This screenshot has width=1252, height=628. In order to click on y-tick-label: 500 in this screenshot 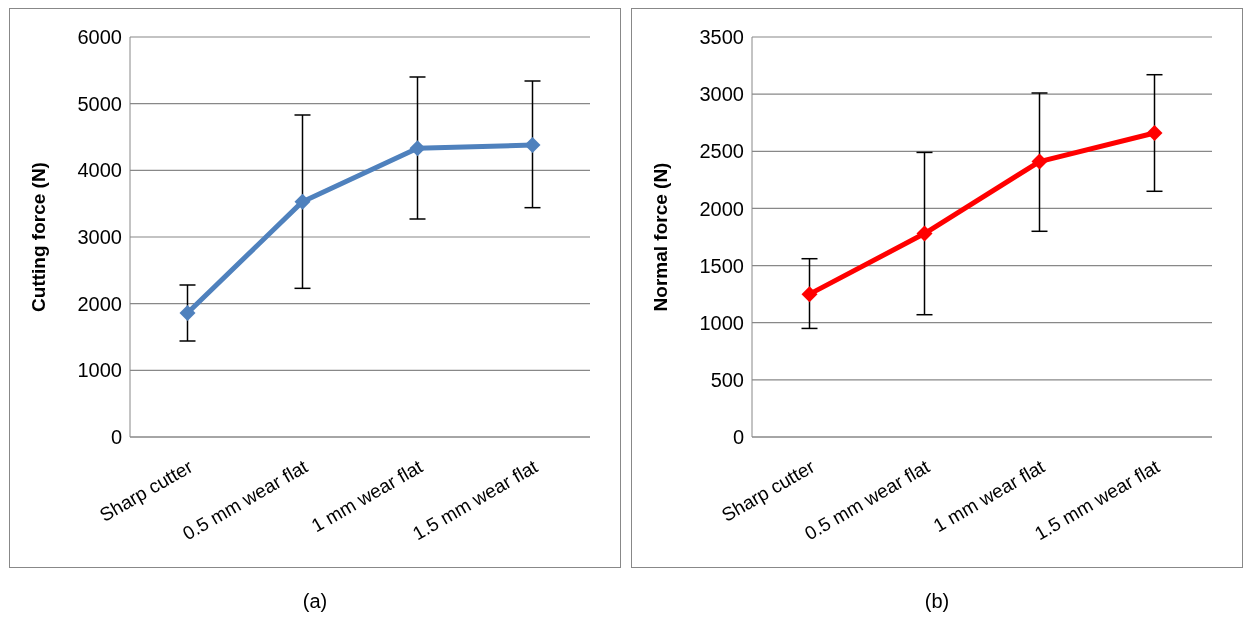, I will do `click(727, 379)`.